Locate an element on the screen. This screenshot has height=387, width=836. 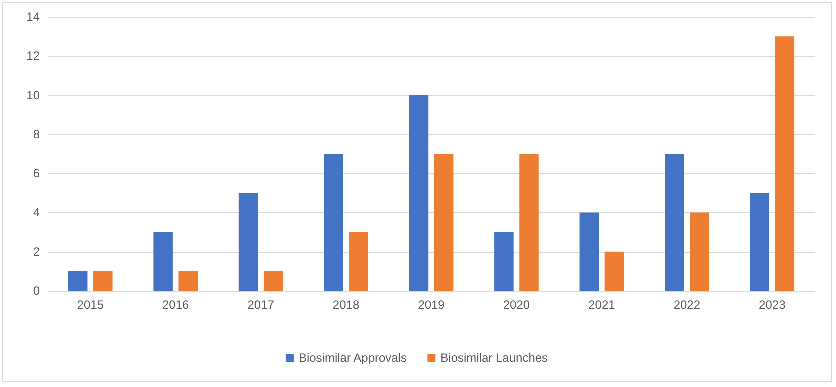
y-tick-label: 2 is located at coordinates (36, 251).